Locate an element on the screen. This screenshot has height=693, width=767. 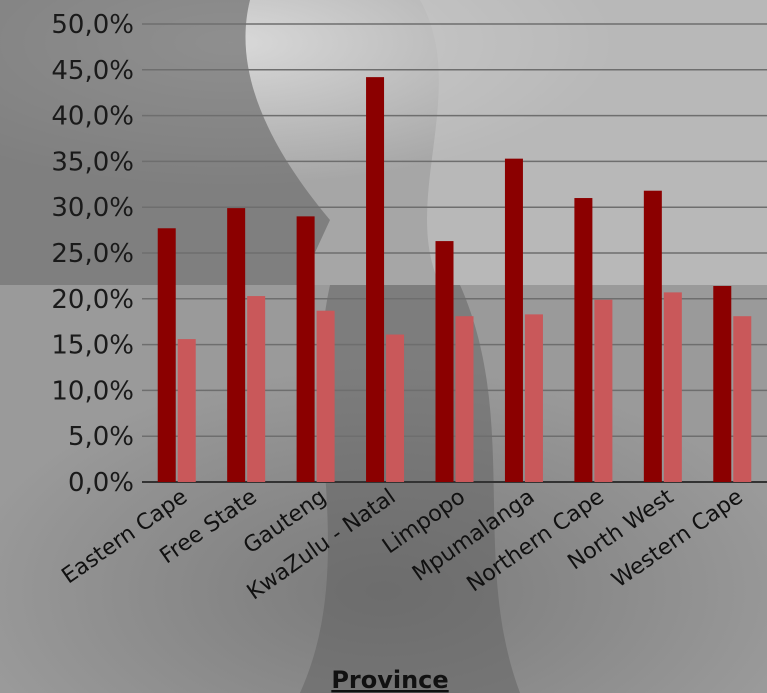
y-tick-label: 45,0% is located at coordinates (92, 71).